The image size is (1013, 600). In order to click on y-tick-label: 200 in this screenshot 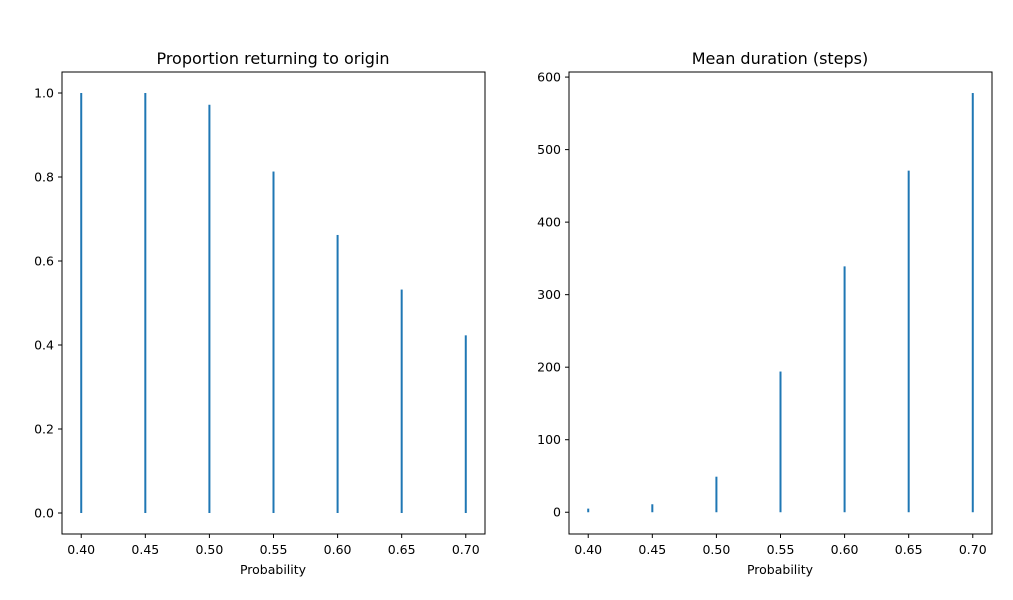, I will do `click(549, 367)`.